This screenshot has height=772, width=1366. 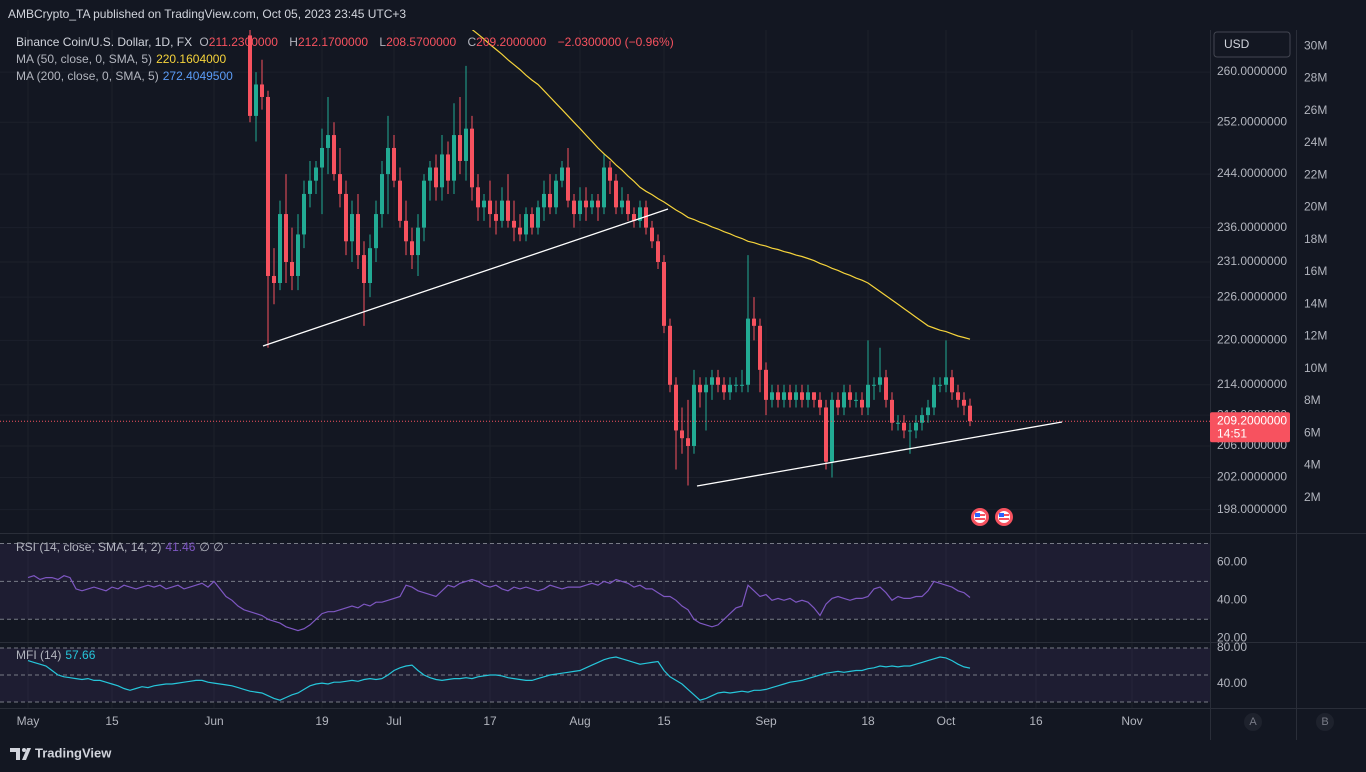 I want to click on x-tick-label: 15, so click(x=664, y=721).